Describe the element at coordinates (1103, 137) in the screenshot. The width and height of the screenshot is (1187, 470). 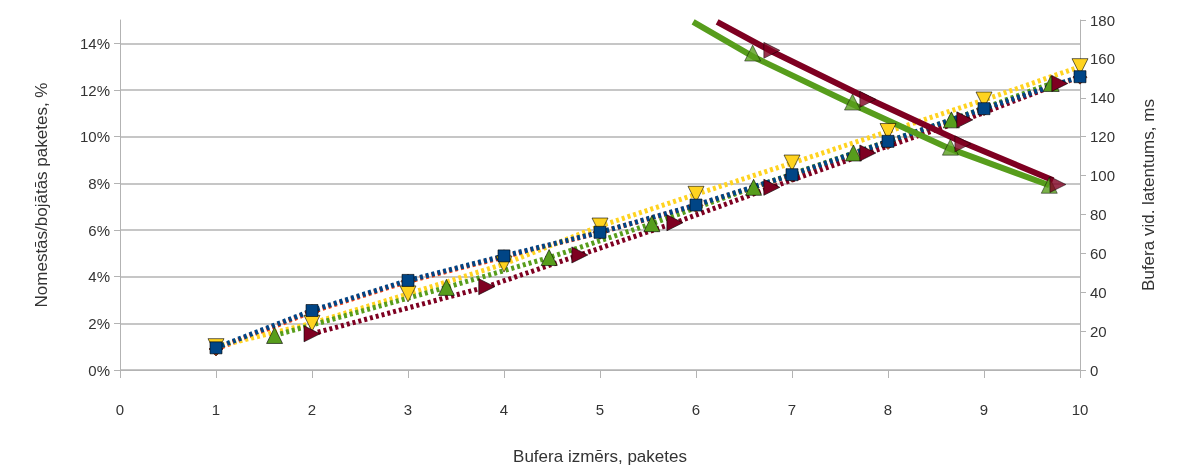
I see `y2-tick-label: 120` at that location.